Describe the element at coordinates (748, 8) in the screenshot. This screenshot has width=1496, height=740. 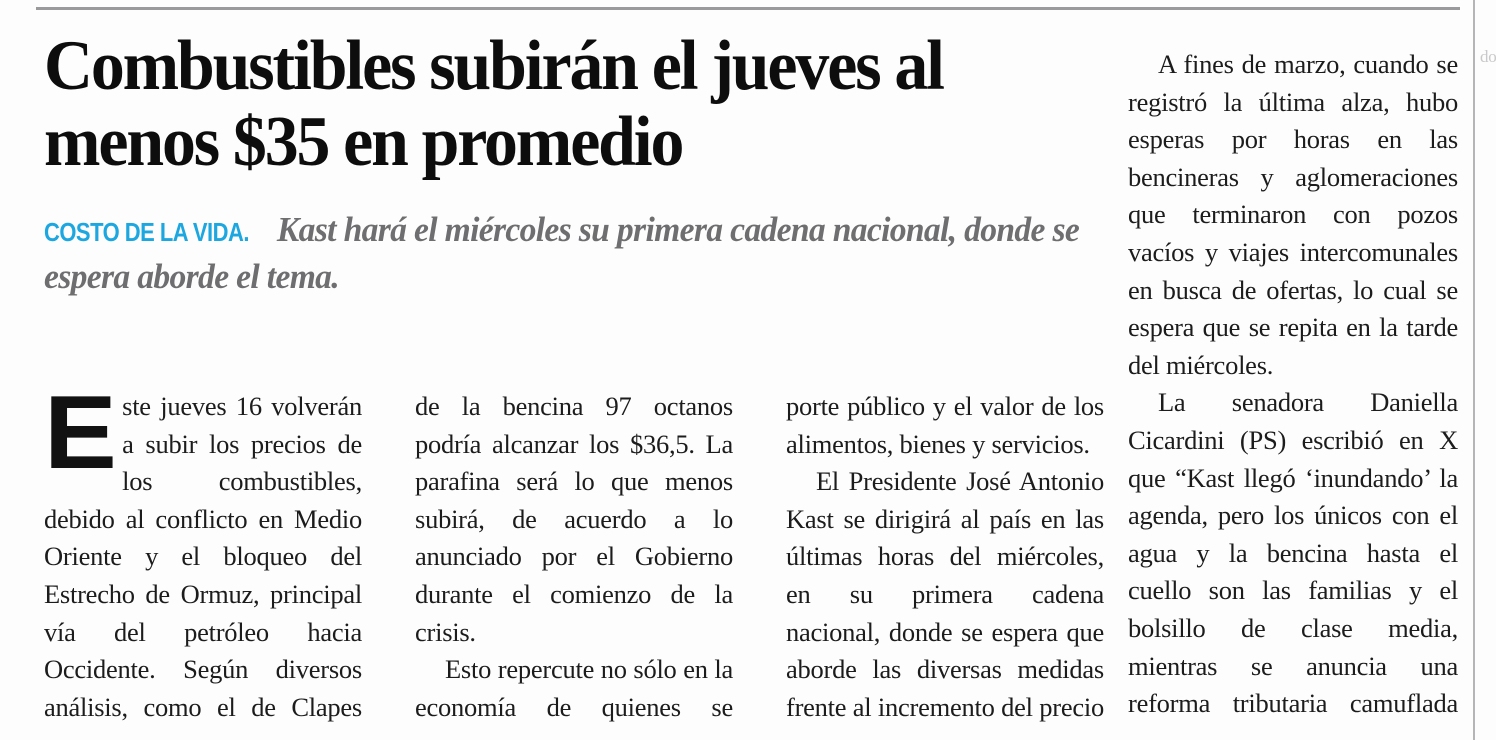
I see `top-horizontal-rule` at that location.